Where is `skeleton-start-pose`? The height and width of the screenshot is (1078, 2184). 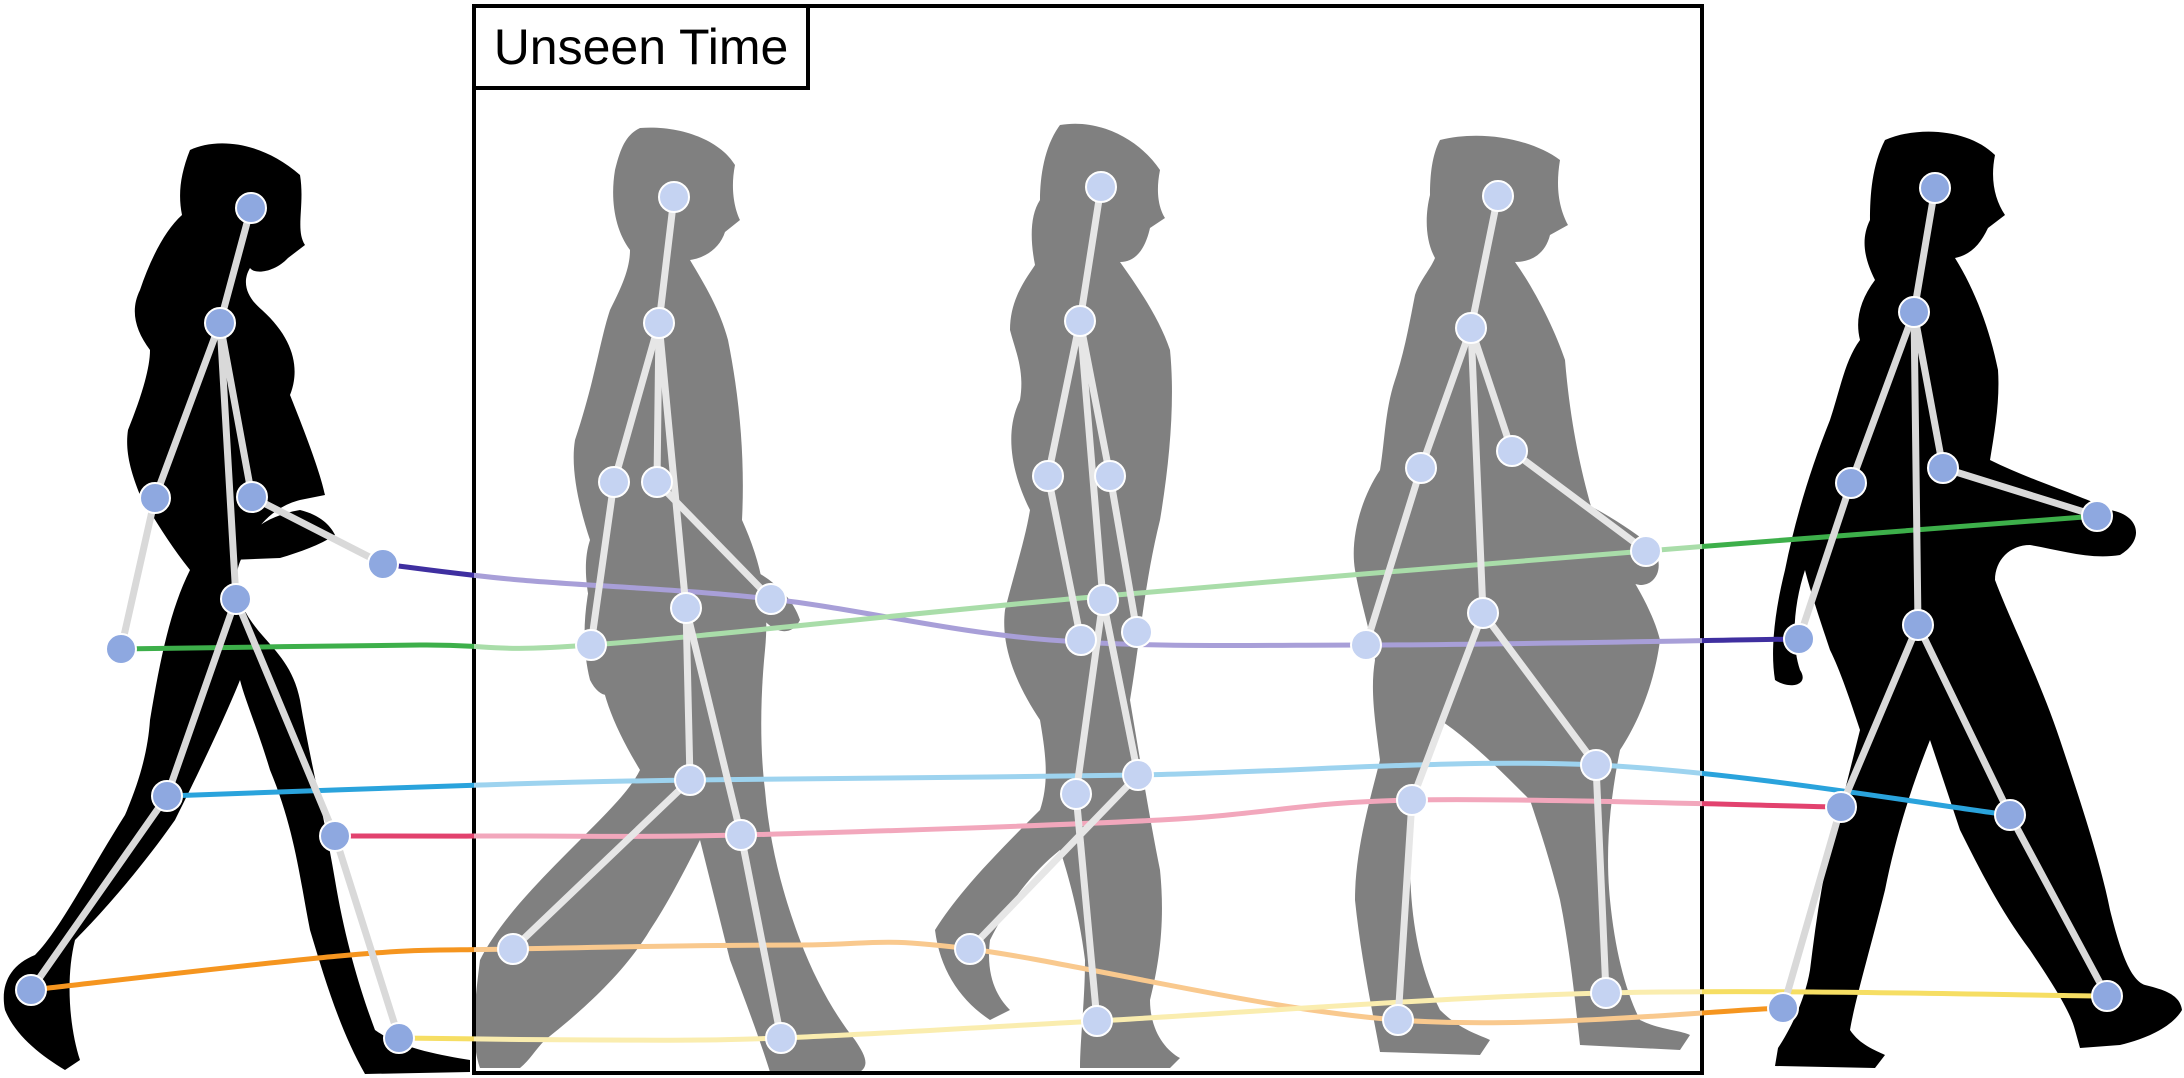
skeleton-start-pose is located at coordinates (215, 623).